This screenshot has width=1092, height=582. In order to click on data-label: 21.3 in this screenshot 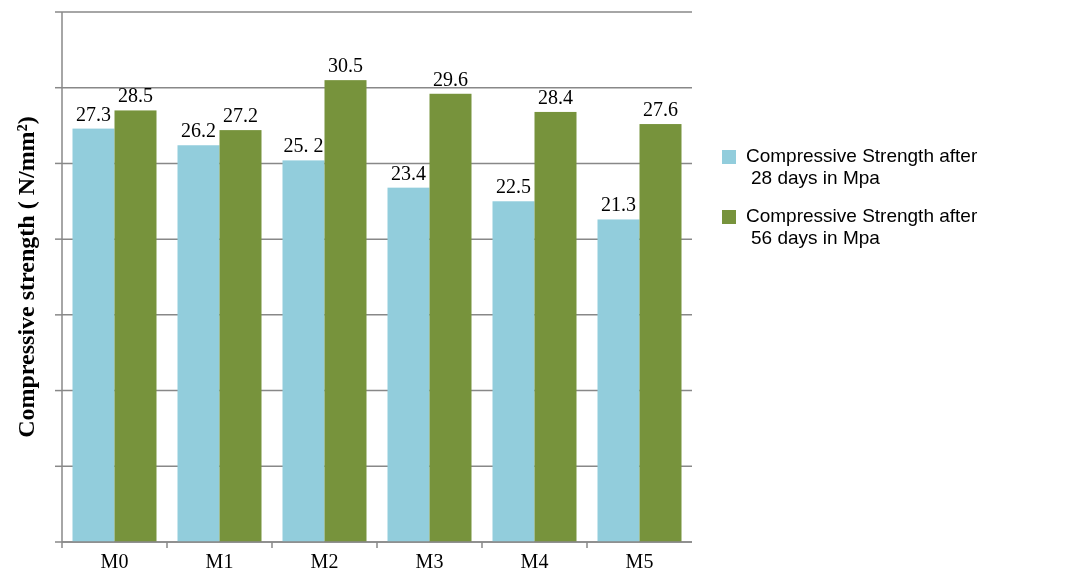, I will do `click(618, 204)`.